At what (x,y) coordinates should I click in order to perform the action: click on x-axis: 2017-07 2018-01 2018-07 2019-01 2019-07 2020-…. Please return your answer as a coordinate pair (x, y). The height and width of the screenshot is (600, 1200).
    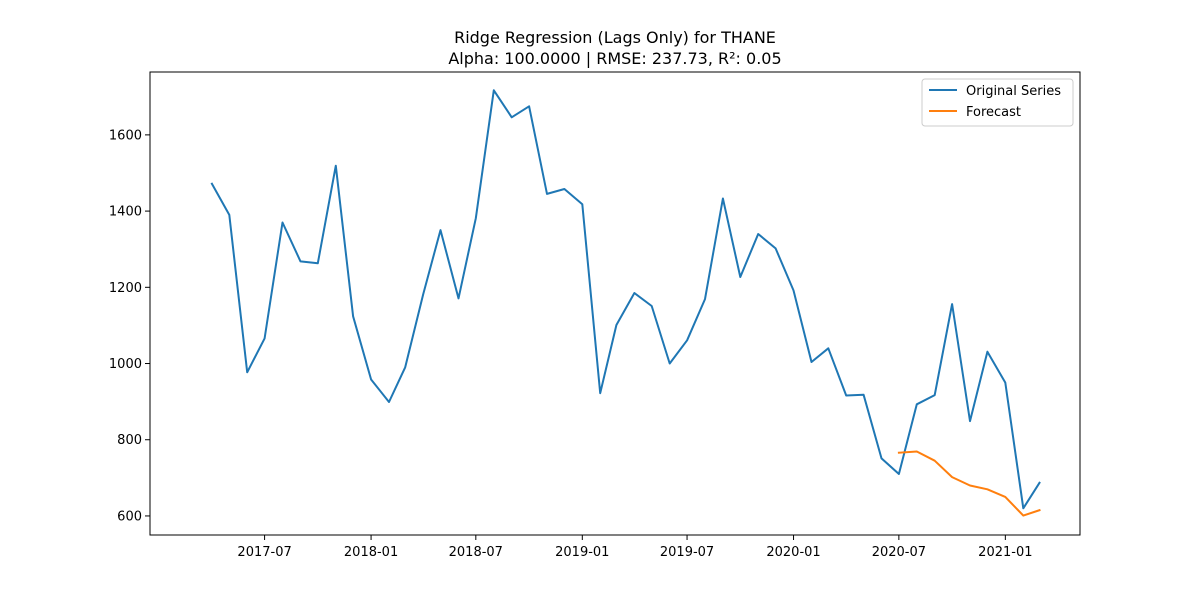
    Looking at the image, I should click on (635, 547).